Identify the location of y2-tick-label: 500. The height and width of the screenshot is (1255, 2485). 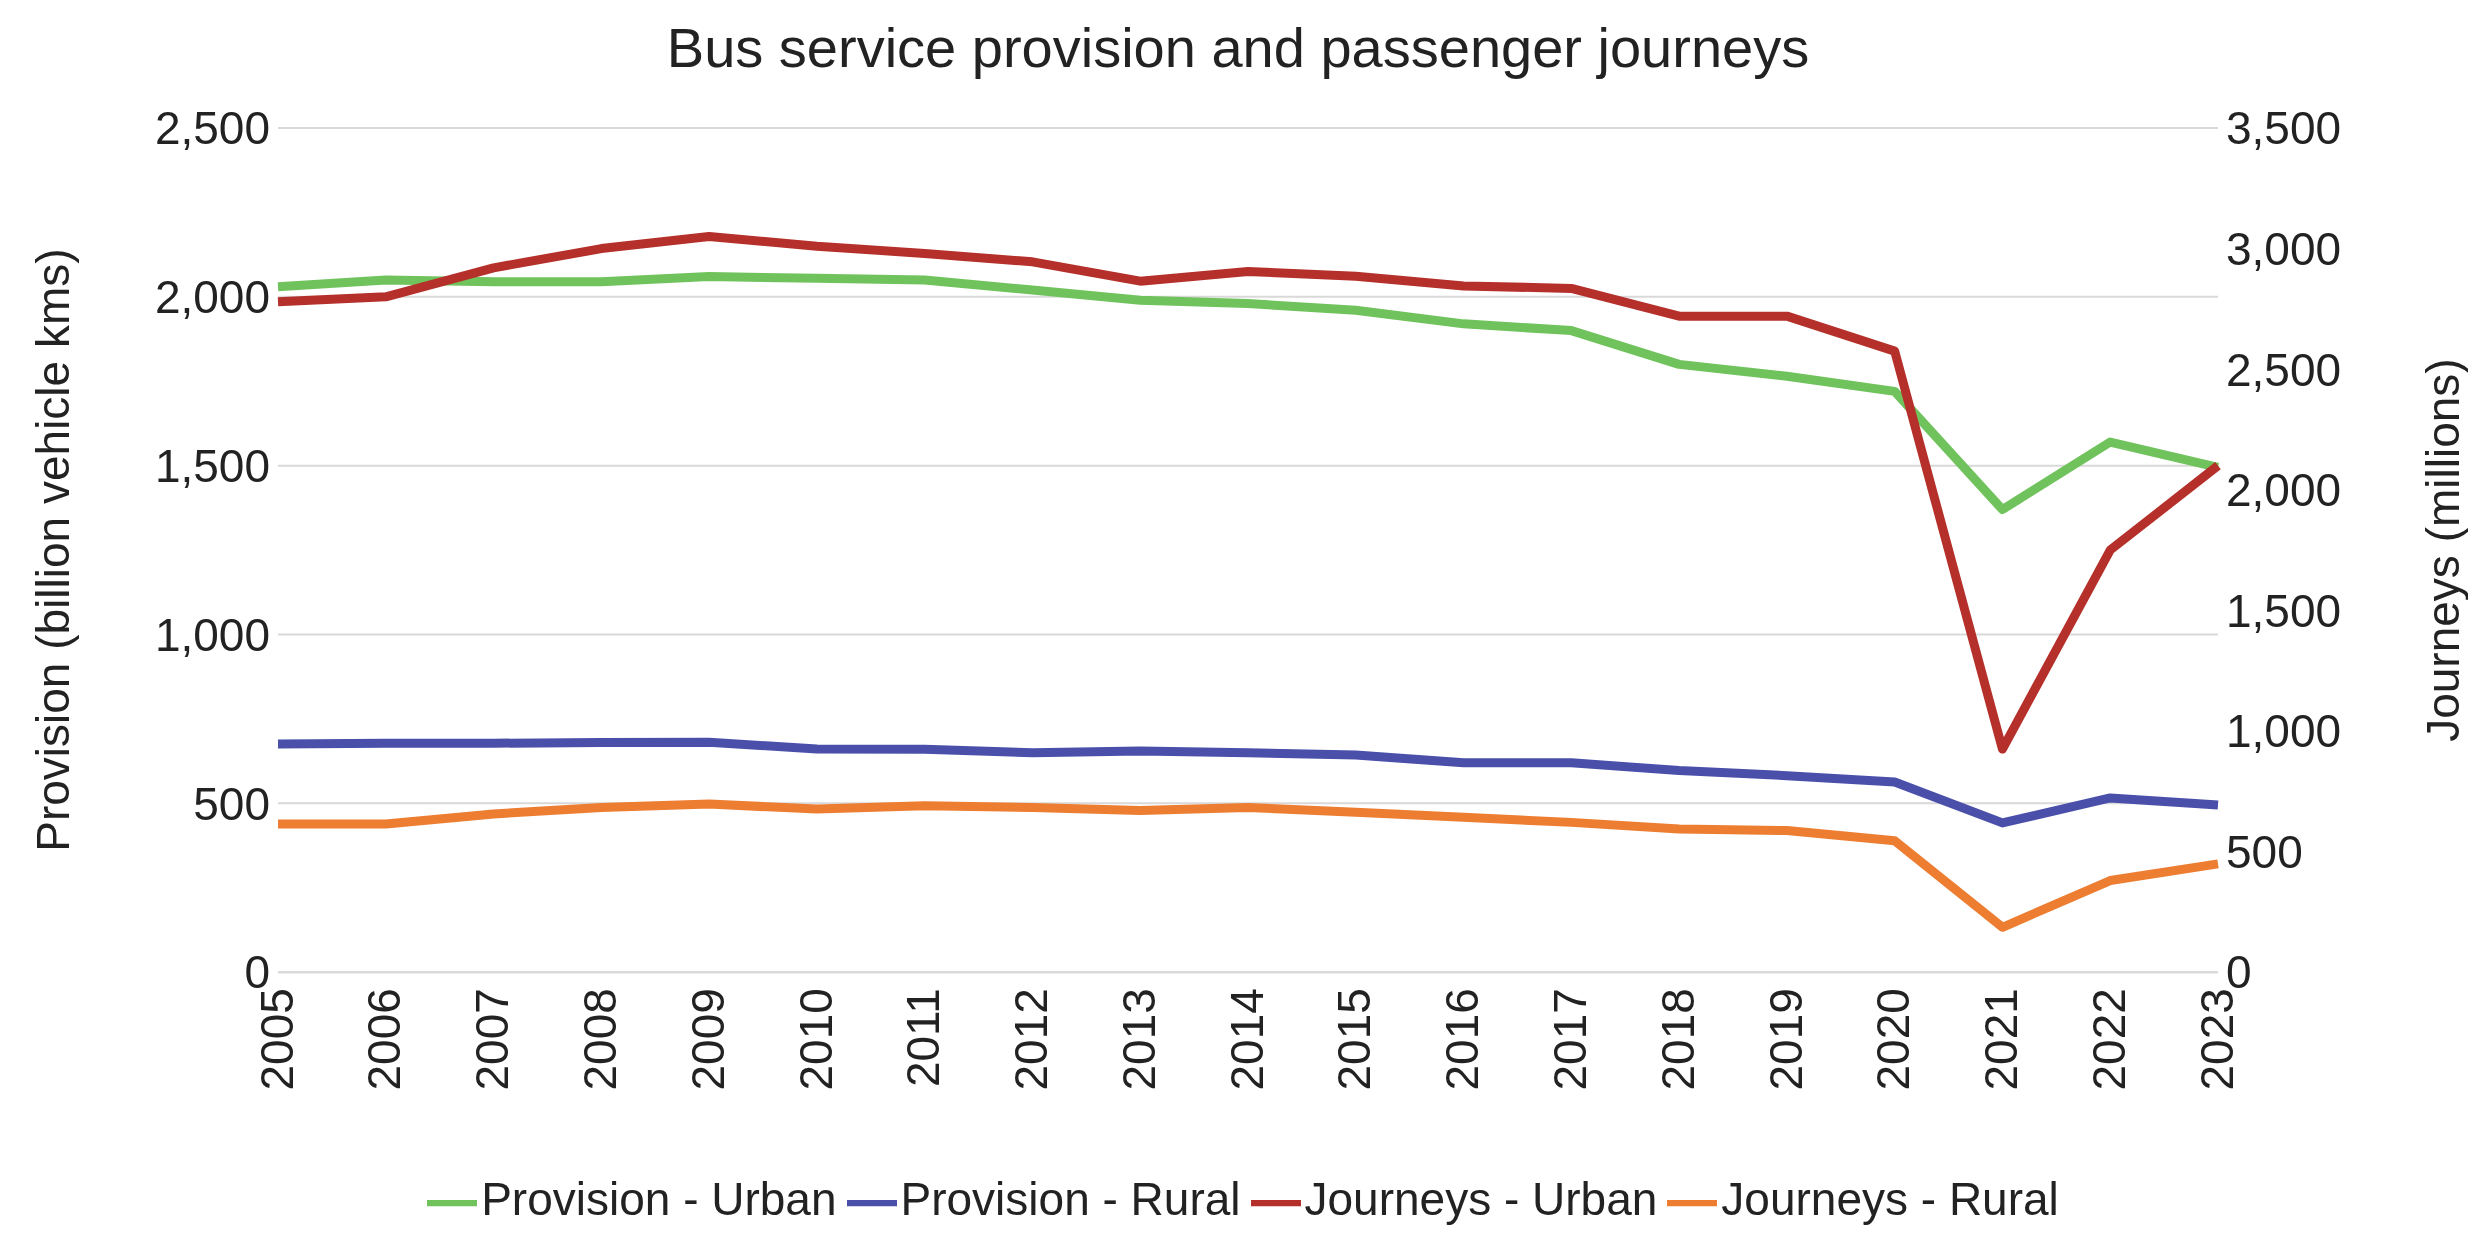
(2264, 851).